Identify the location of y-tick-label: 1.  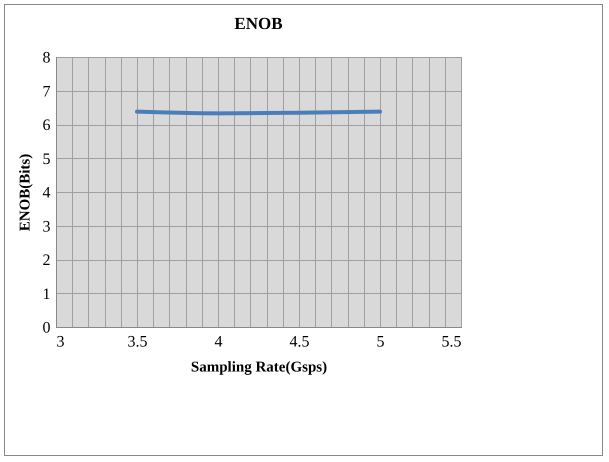
(46, 294).